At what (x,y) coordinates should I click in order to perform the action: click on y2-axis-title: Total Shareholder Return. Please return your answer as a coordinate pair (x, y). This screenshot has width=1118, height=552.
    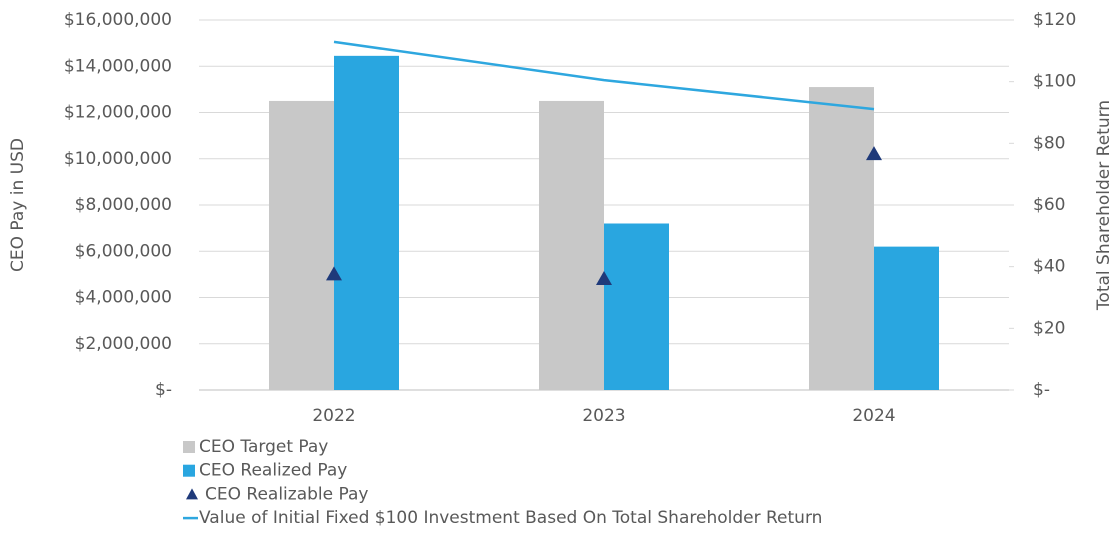
    Looking at the image, I should click on (1104, 205).